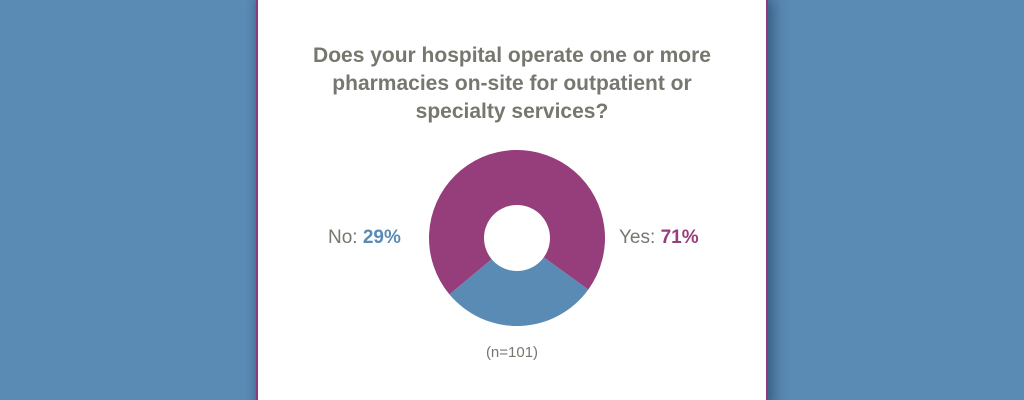  What do you see at coordinates (659, 238) in the screenshot?
I see `label-yes: Yes: 71%` at bounding box center [659, 238].